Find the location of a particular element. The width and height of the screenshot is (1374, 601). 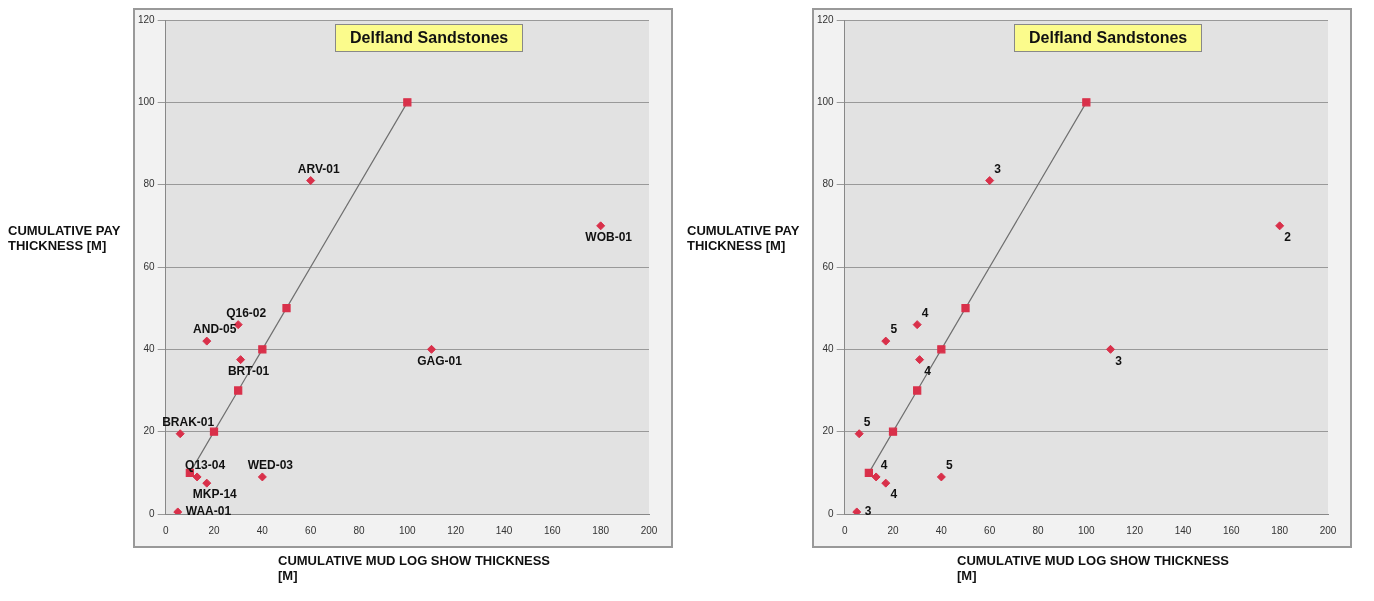

annotation: Q16-02 is located at coordinates (246, 312).